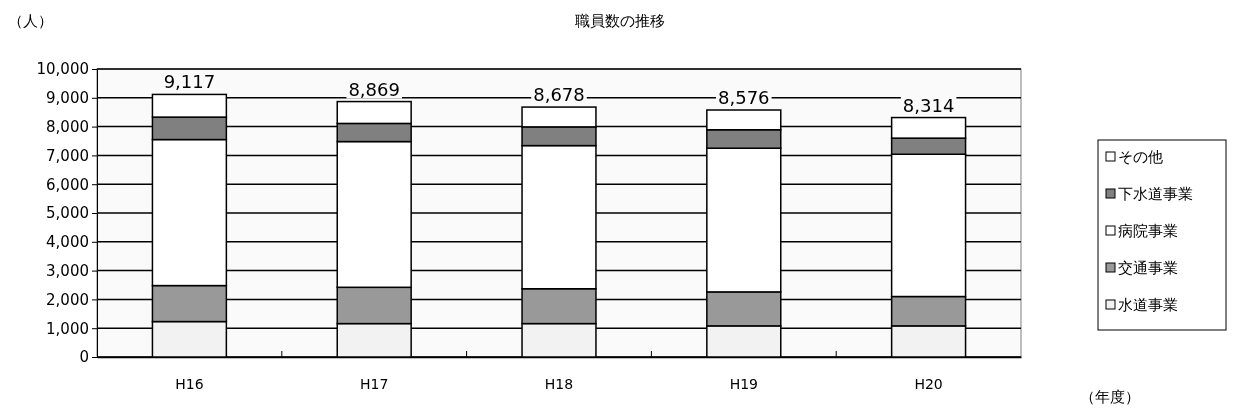 This screenshot has height=408, width=1238. Describe the element at coordinates (189, 383) in the screenshot. I see `x-tick-label: H16` at that location.